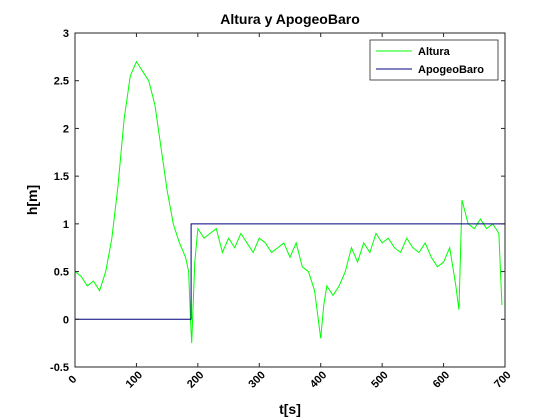  What do you see at coordinates (451, 70) in the screenshot?
I see `legend-label-apogeobaro: ApogeoBaro` at bounding box center [451, 70].